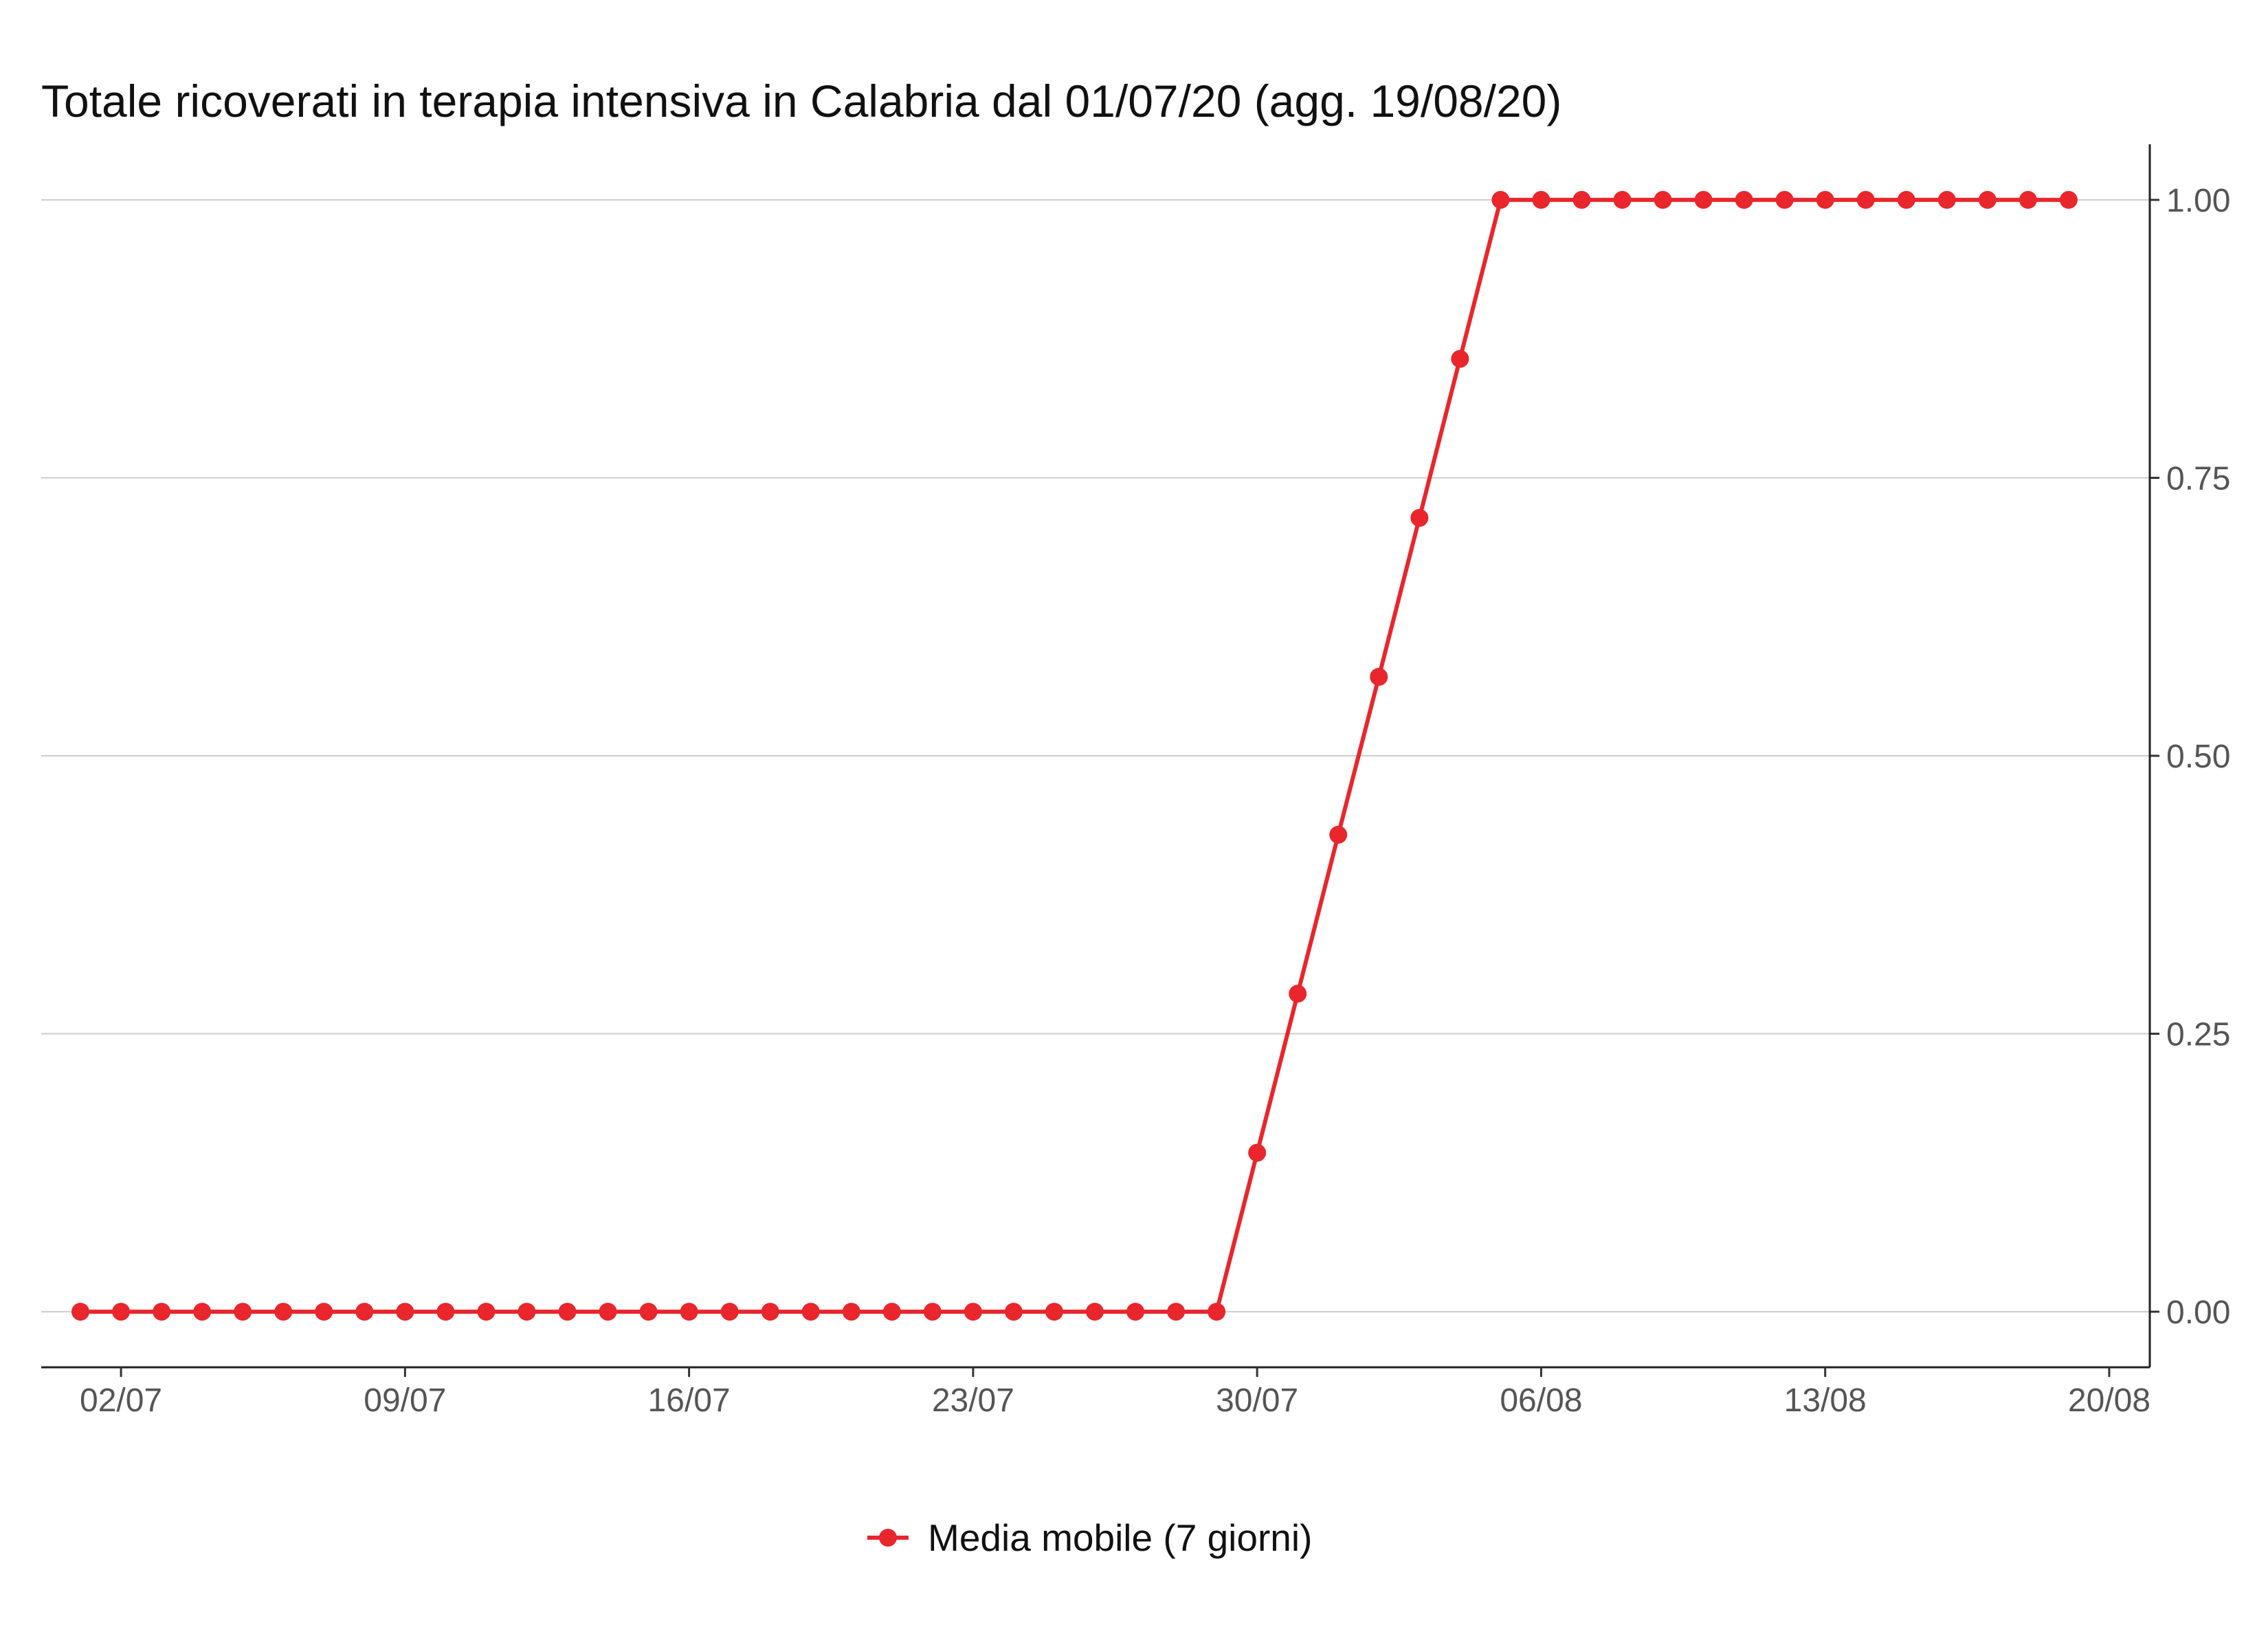  What do you see at coordinates (1120, 1537) in the screenshot?
I see `legend-label: Media mobile (7 giorni)` at bounding box center [1120, 1537].